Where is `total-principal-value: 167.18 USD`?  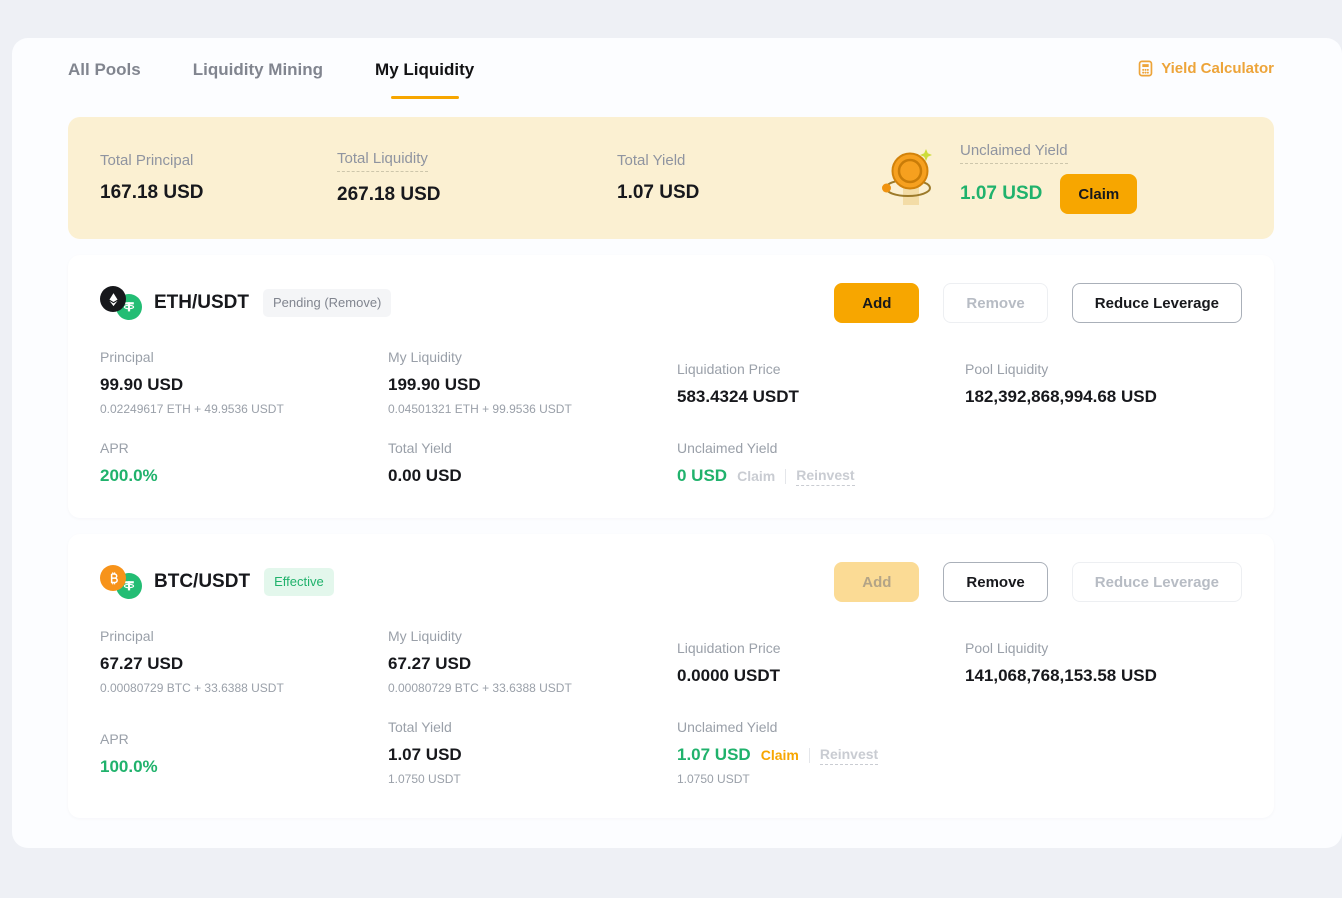
total-principal-value: 167.18 USD is located at coordinates (152, 192).